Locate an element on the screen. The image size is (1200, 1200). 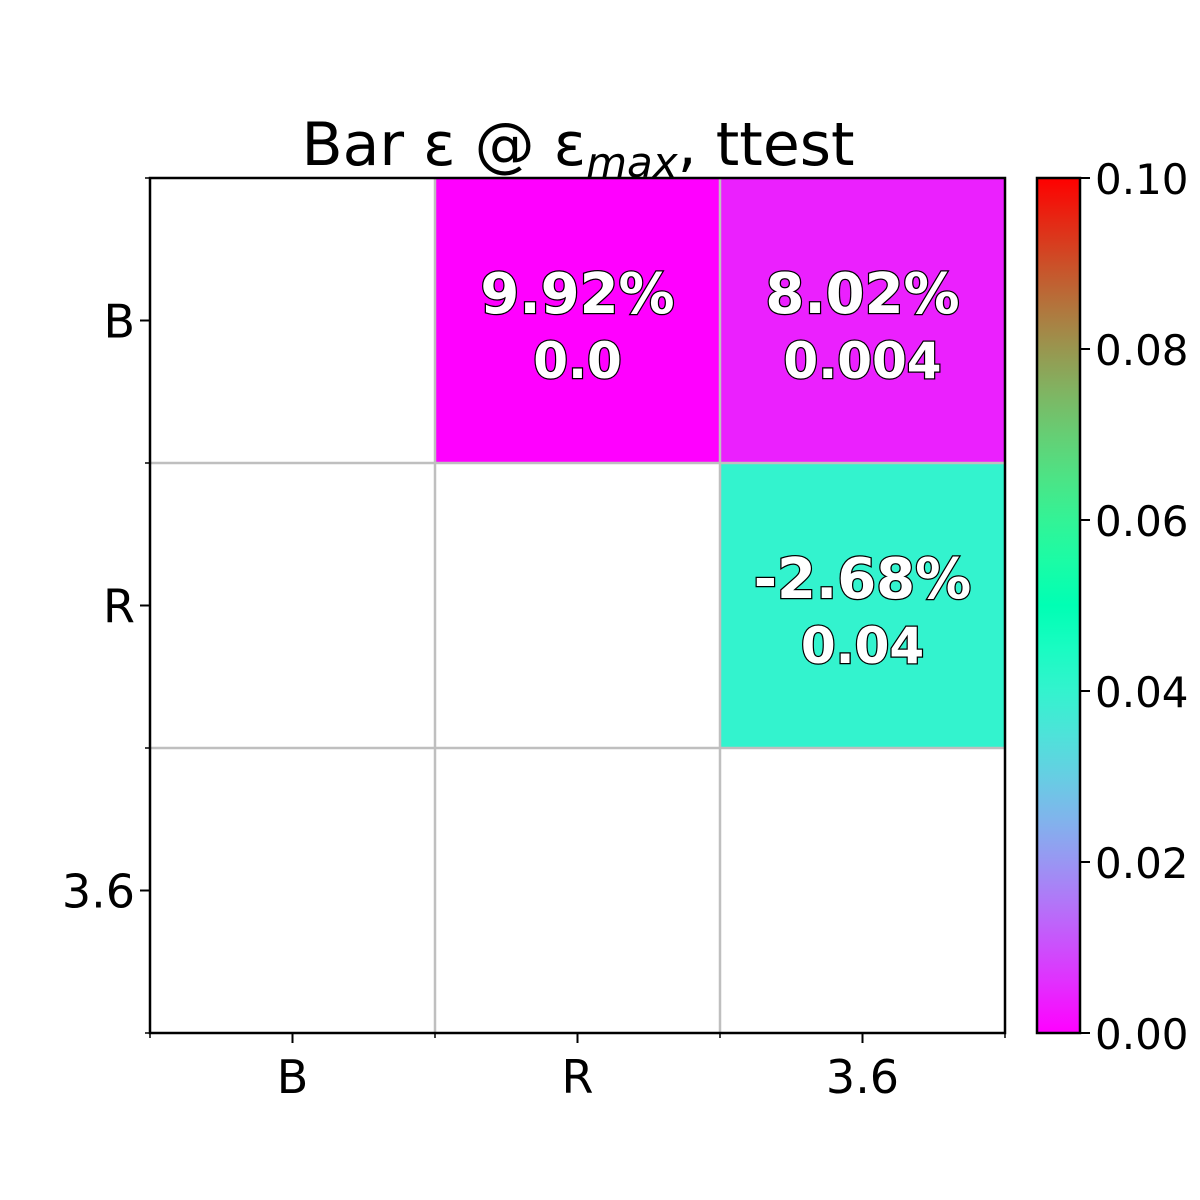
title-suffix: , ttest is located at coordinates (766, 145).